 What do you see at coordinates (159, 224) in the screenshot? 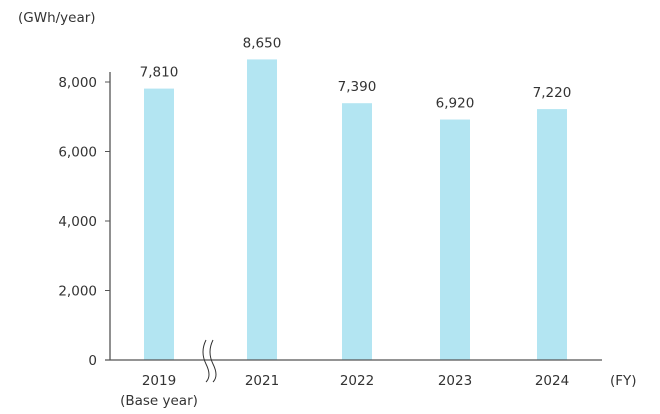
I see `bar-2019` at bounding box center [159, 224].